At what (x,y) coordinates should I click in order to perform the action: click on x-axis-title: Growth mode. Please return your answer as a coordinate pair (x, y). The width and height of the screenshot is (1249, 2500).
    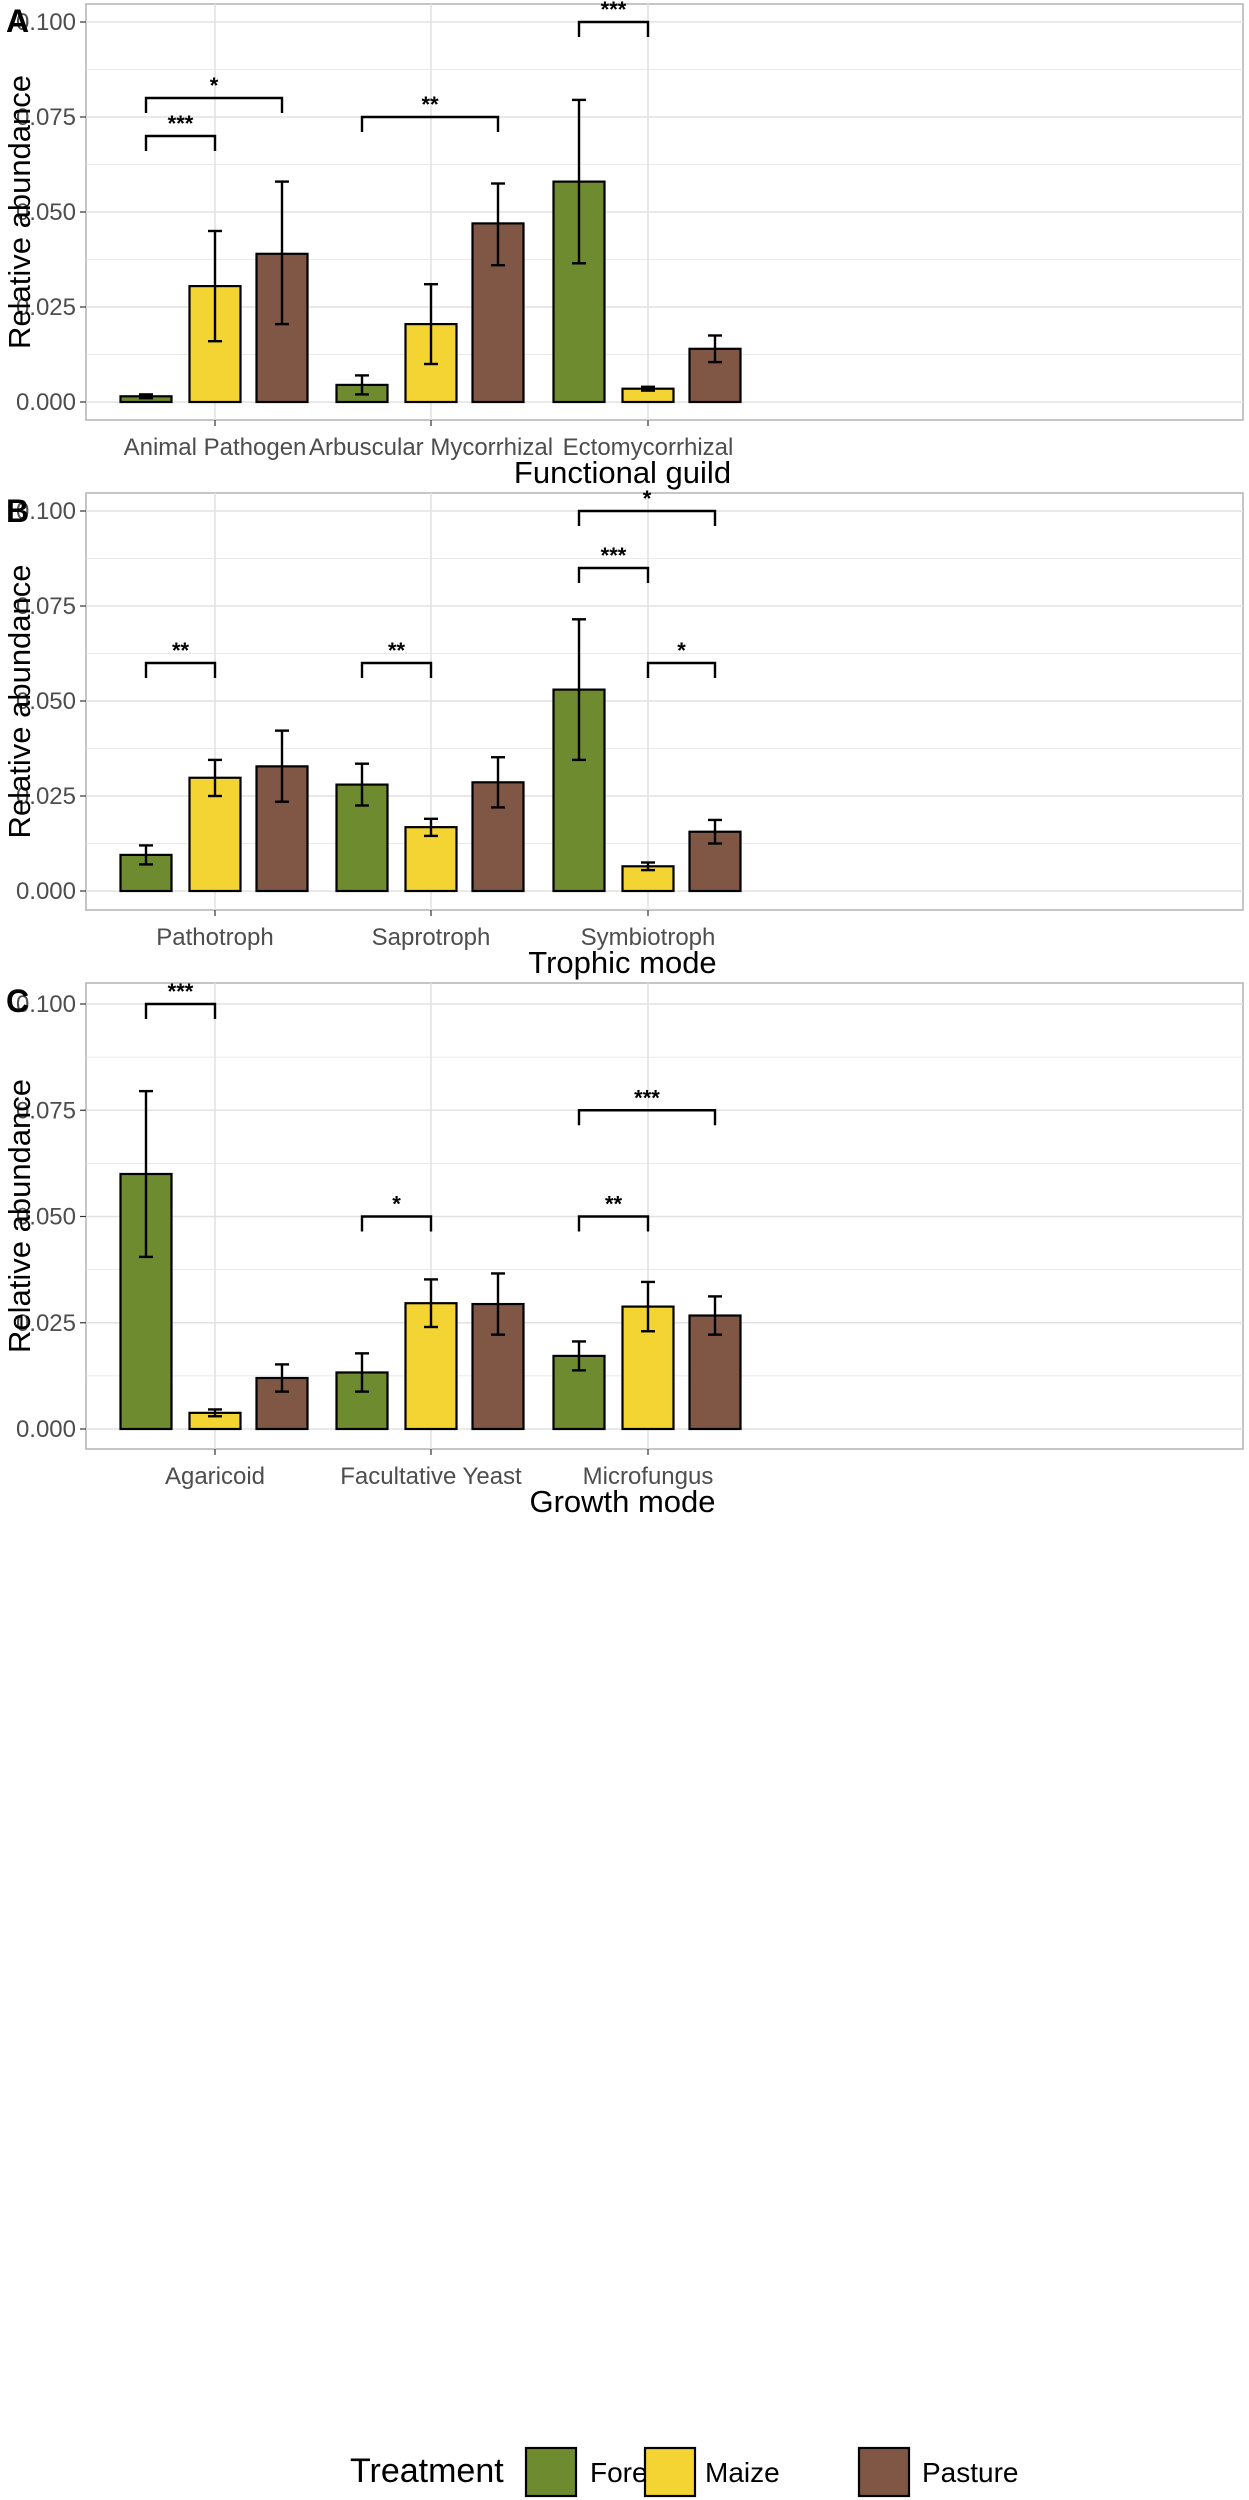
    Looking at the image, I should click on (622, 1501).